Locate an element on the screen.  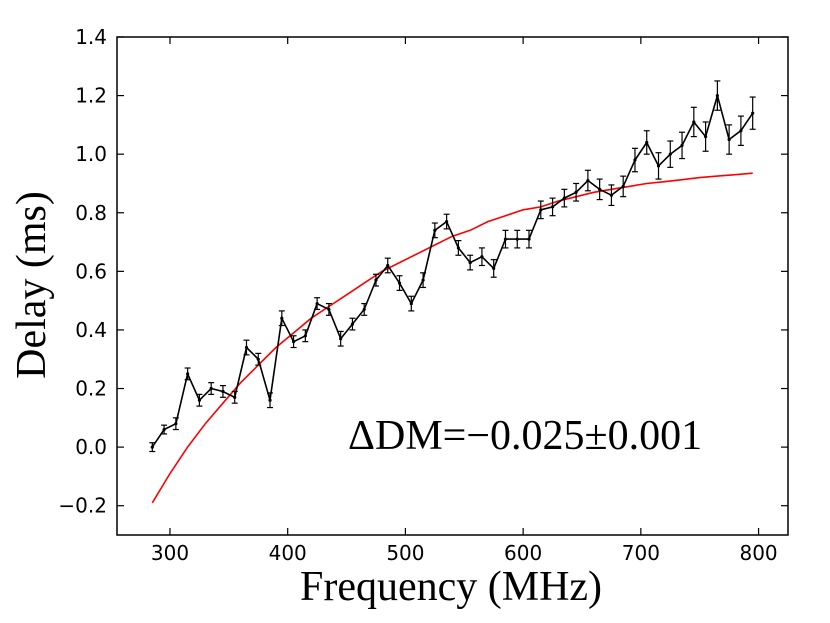
x-axis-title: Frequency (MHz) is located at coordinates (451, 587).